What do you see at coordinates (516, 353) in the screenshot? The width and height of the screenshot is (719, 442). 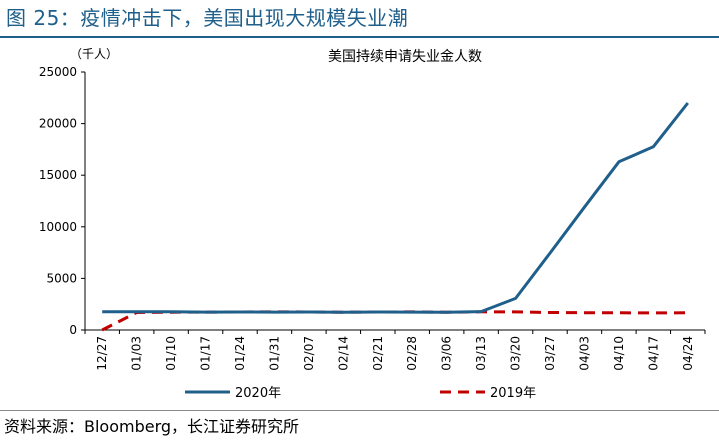 I see `x-tick-label: 03/20` at bounding box center [516, 353].